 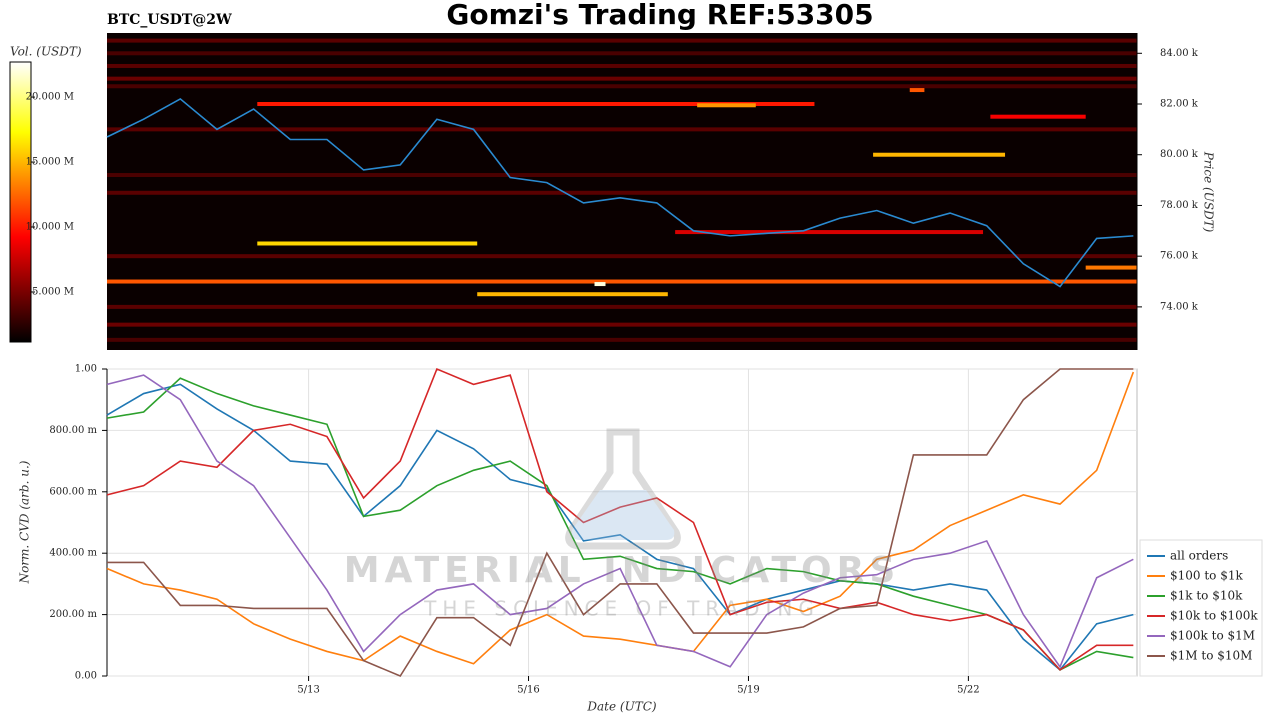 What do you see at coordinates (50, 227) in the screenshot?
I see `colorbar-tick-label: 10.000 M` at bounding box center [50, 227].